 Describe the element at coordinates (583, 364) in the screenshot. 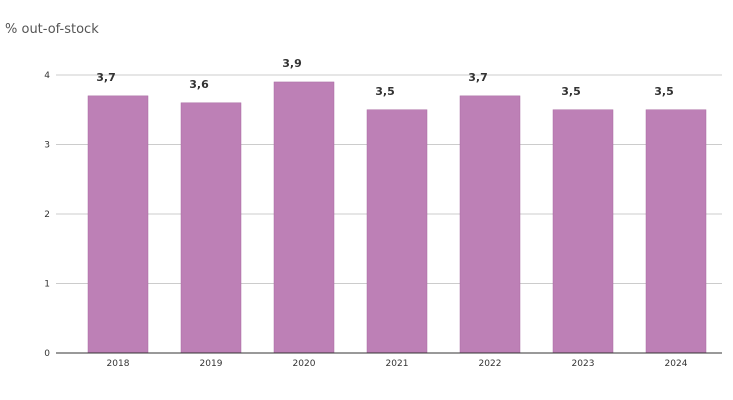

I see `x-tick-label-2023: 2023` at that location.